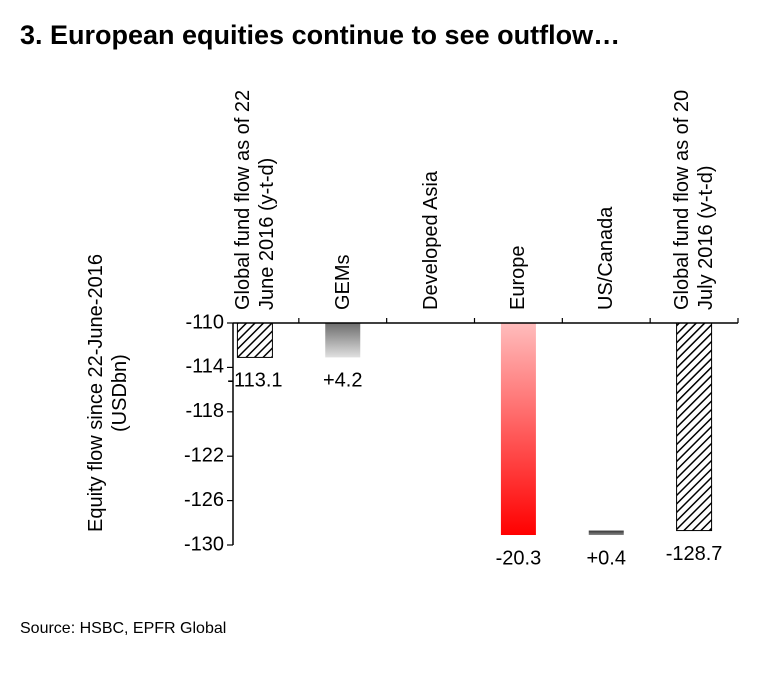 The height and width of the screenshot is (677, 783). Describe the element at coordinates (606, 258) in the screenshot. I see `x-tick-label: US/Canada` at that location.